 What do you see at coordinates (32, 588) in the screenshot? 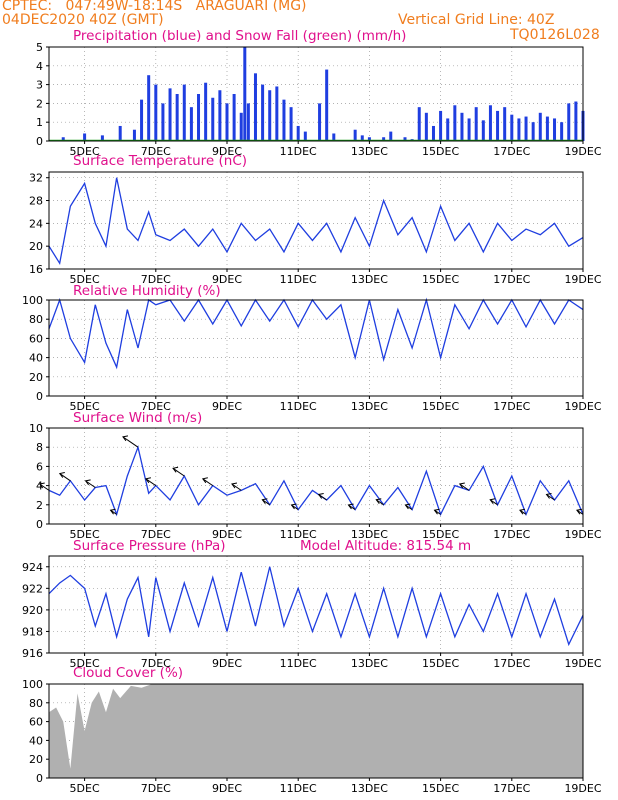
I see `y-tick-label: 922` at bounding box center [32, 588].